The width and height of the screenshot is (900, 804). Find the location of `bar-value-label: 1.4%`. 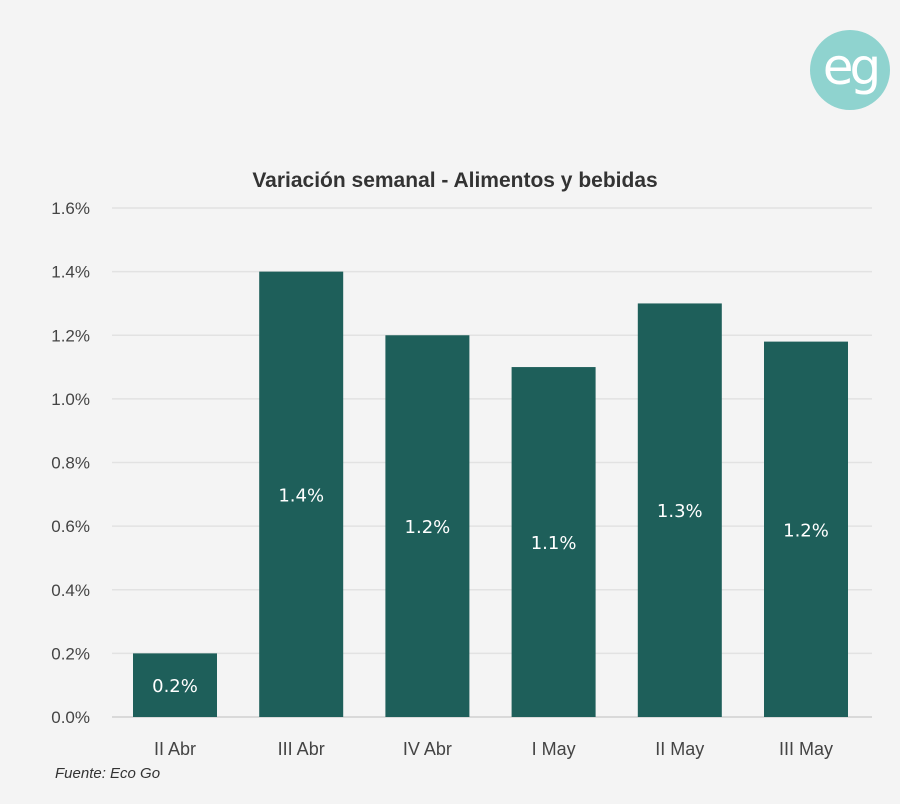

bar-value-label: 1.4% is located at coordinates (301, 495).